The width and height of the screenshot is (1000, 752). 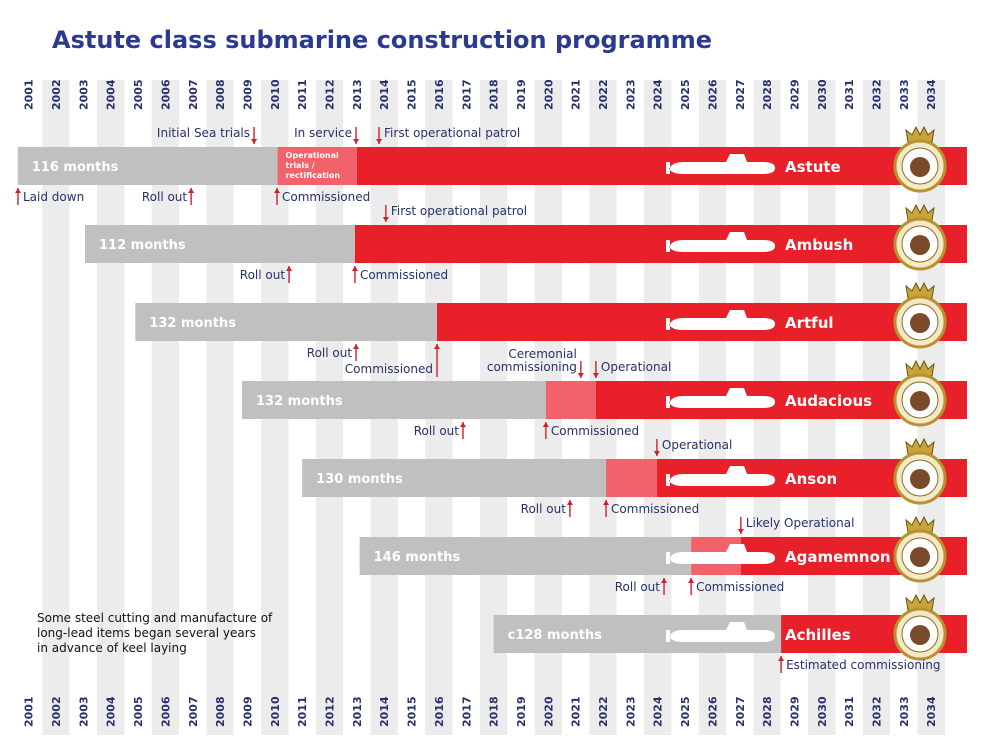 I want to click on months-label: 132 months, so click(x=192, y=323).